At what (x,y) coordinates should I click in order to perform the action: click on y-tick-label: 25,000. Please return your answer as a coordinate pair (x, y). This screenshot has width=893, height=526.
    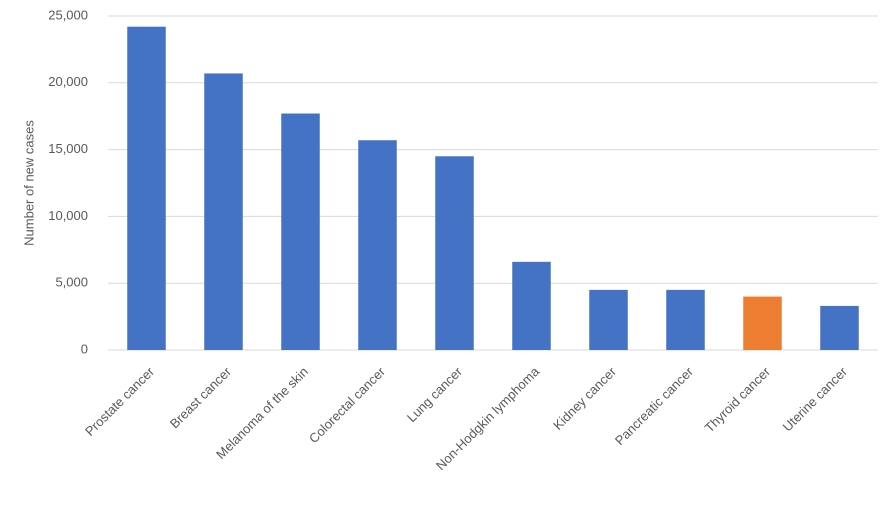
    Looking at the image, I should click on (68, 14).